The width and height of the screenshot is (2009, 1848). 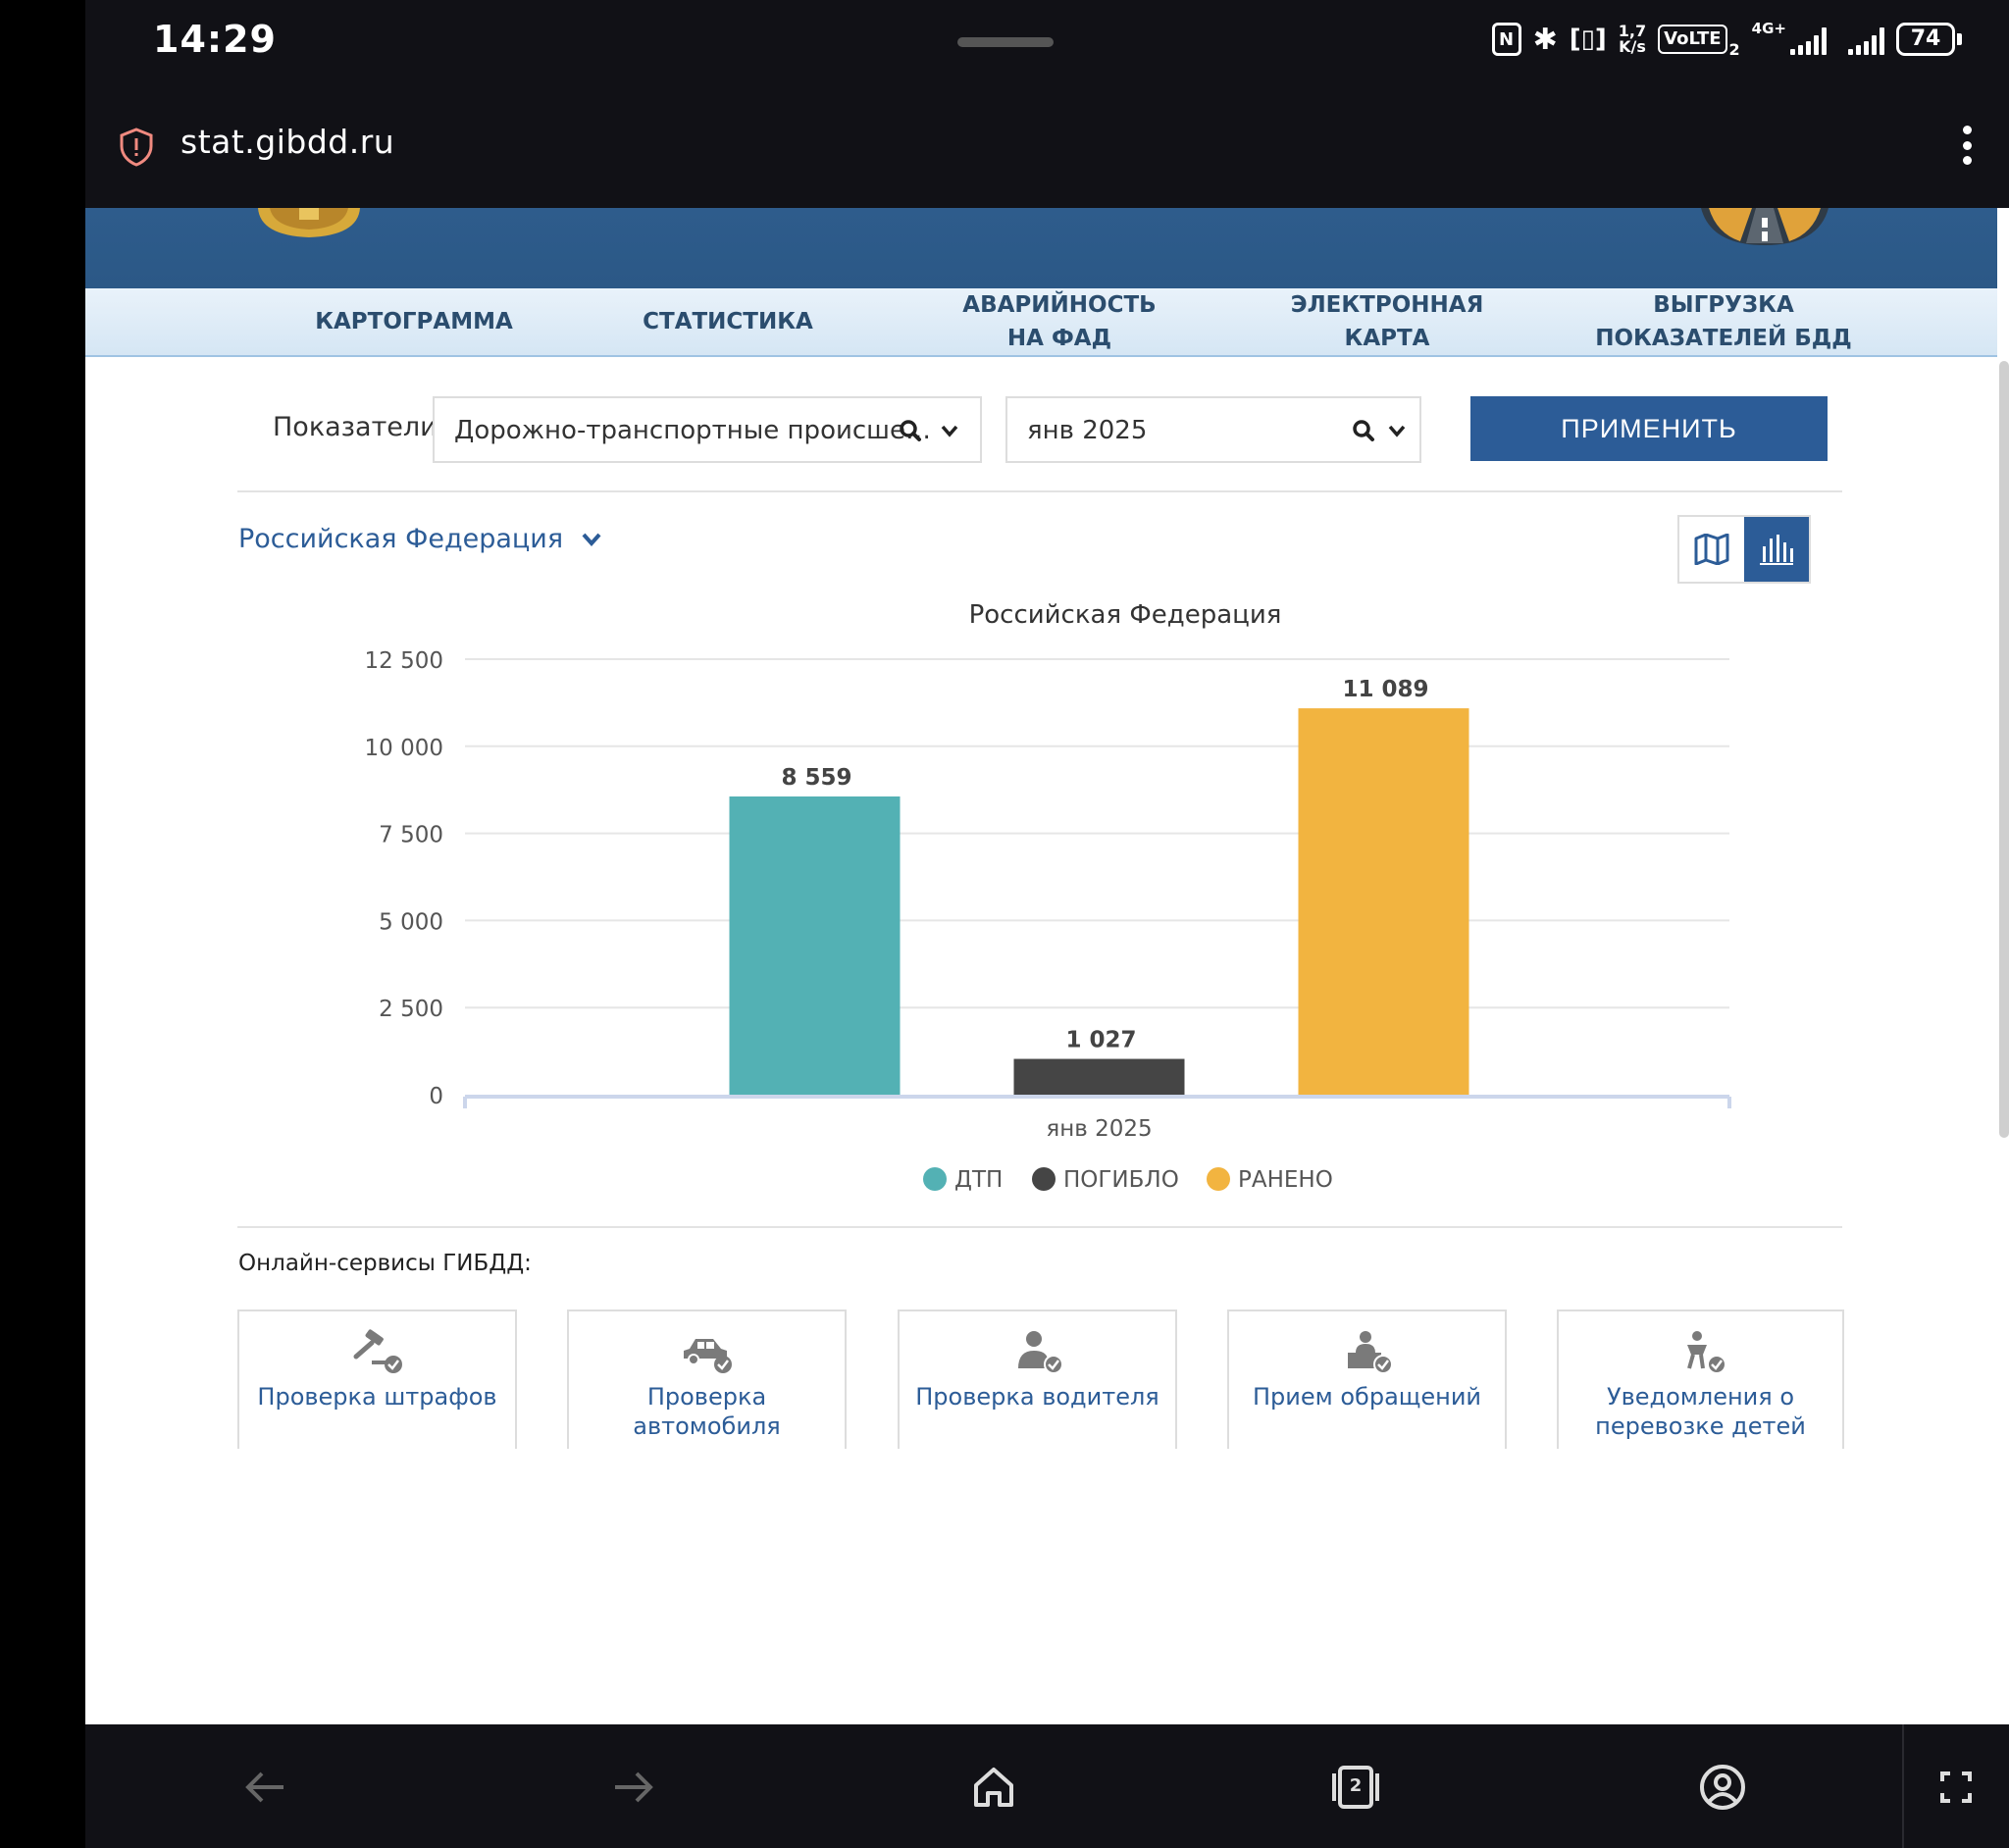 What do you see at coordinates (401, 539) in the screenshot?
I see `region-label: Российская Федерация` at bounding box center [401, 539].